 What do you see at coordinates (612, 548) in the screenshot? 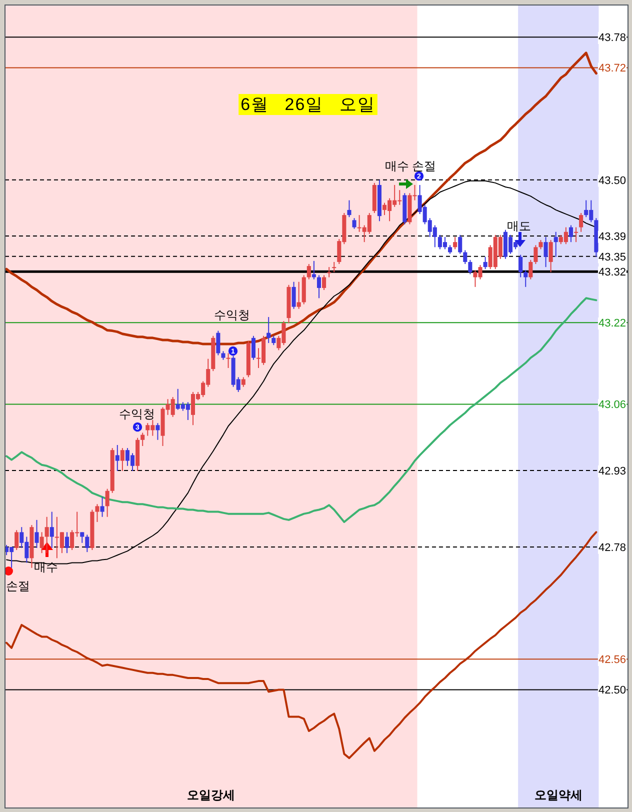
I see `ytick-label: 42.78` at bounding box center [612, 548].